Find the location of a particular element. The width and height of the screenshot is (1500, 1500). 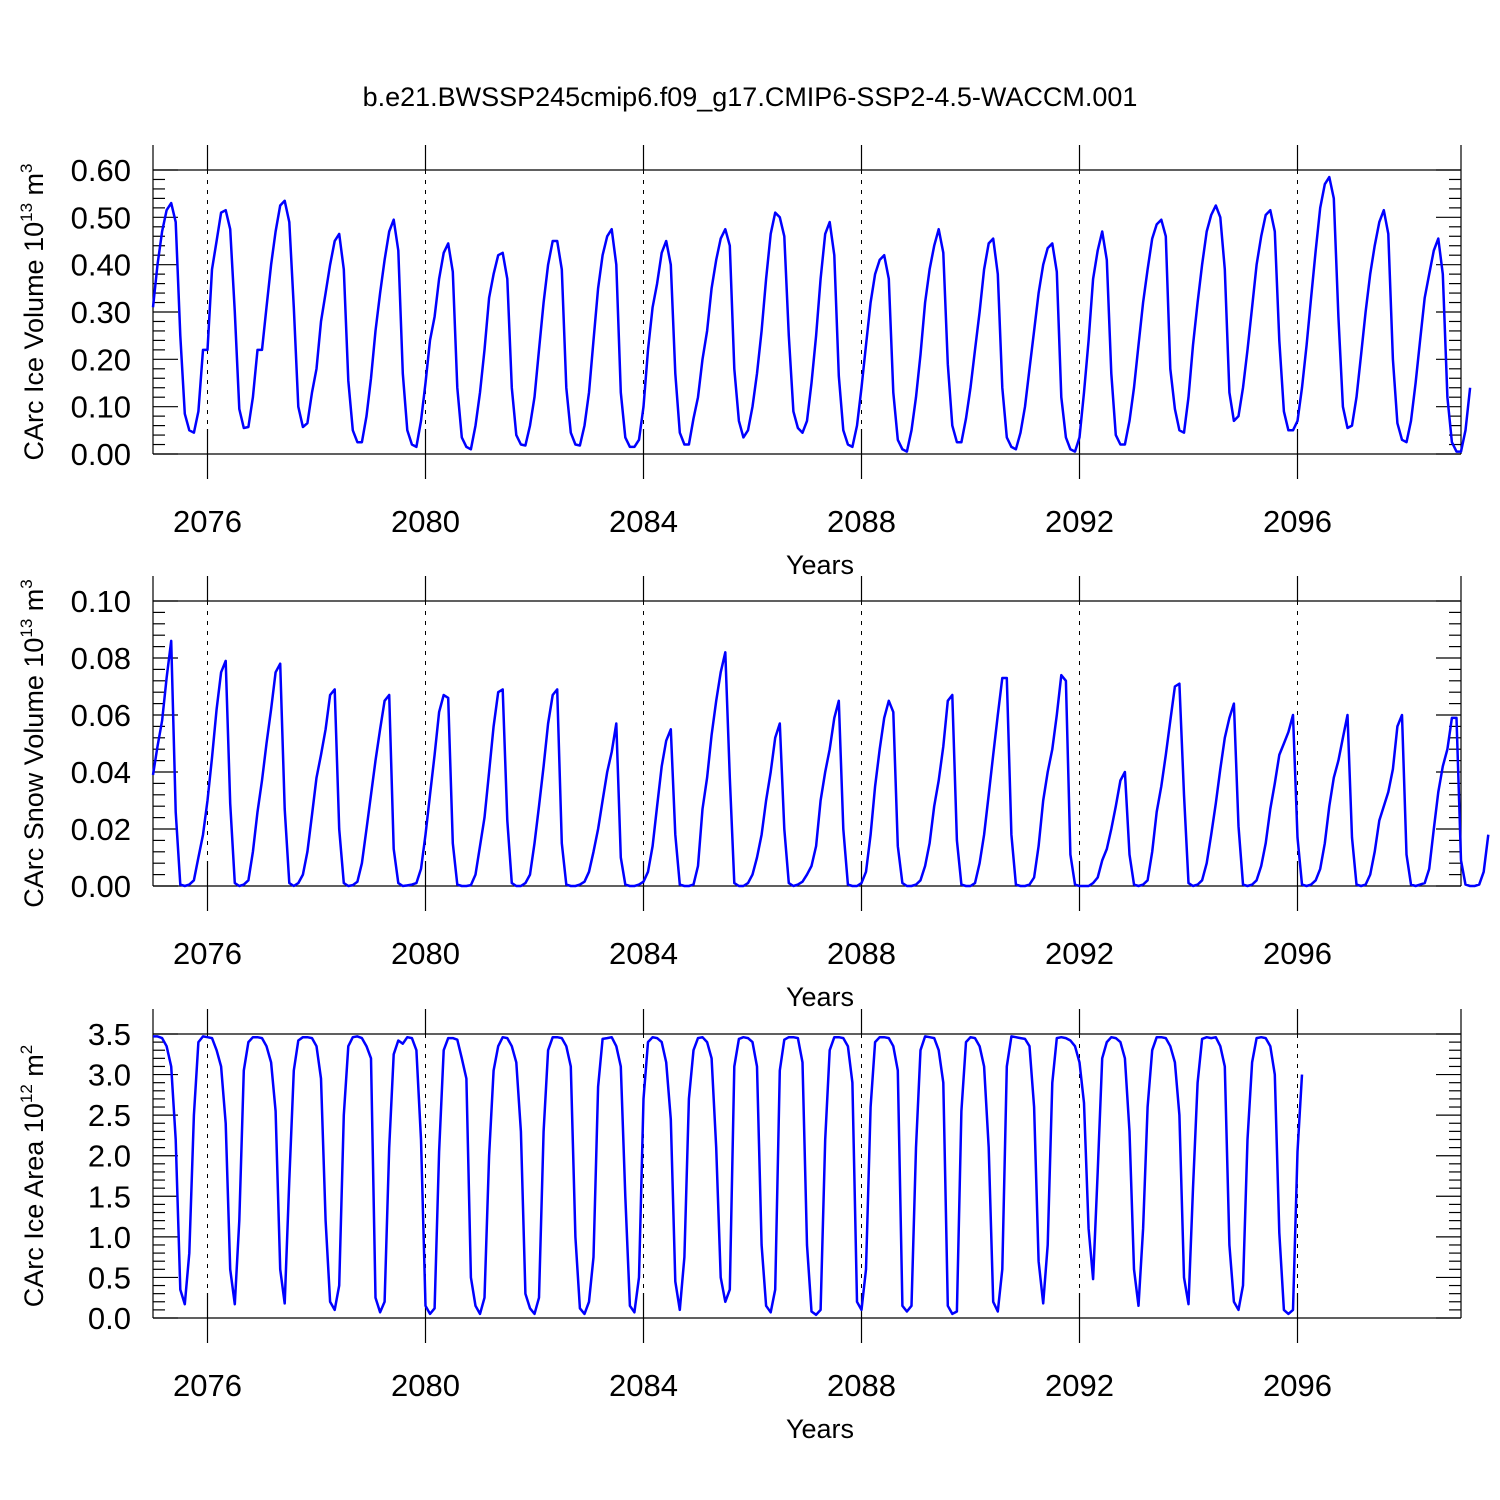

y-tick-label: 2.0 is located at coordinates (109, 1156).